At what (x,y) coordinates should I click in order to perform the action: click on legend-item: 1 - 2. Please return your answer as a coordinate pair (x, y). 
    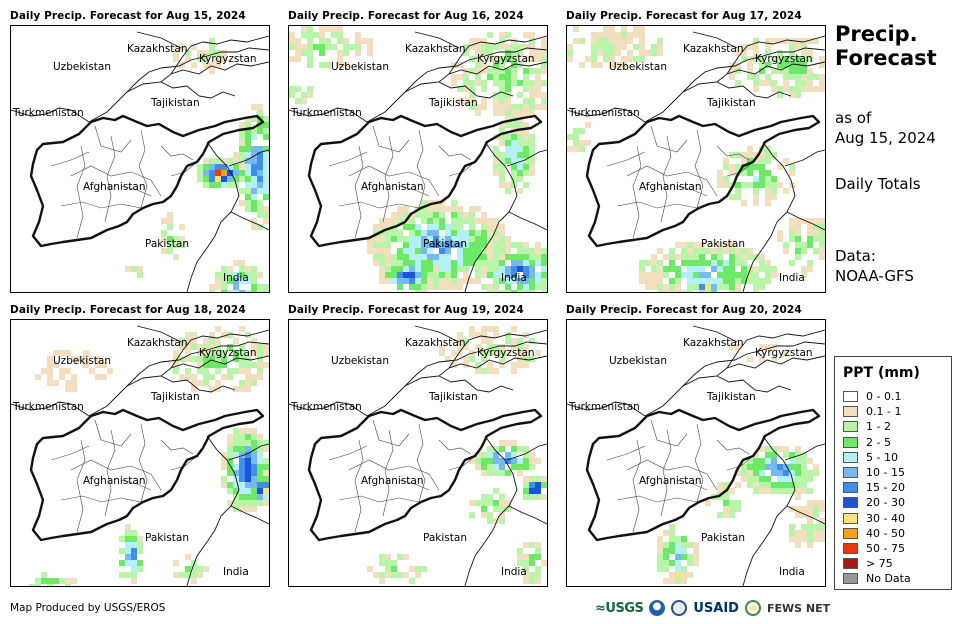
    Looking at the image, I should click on (867, 426).